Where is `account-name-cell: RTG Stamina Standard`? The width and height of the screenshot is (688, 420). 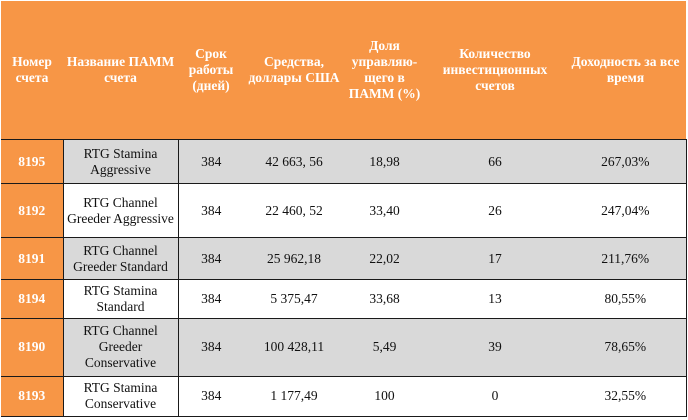 account-name-cell: RTG Stamina Standard is located at coordinates (120, 299).